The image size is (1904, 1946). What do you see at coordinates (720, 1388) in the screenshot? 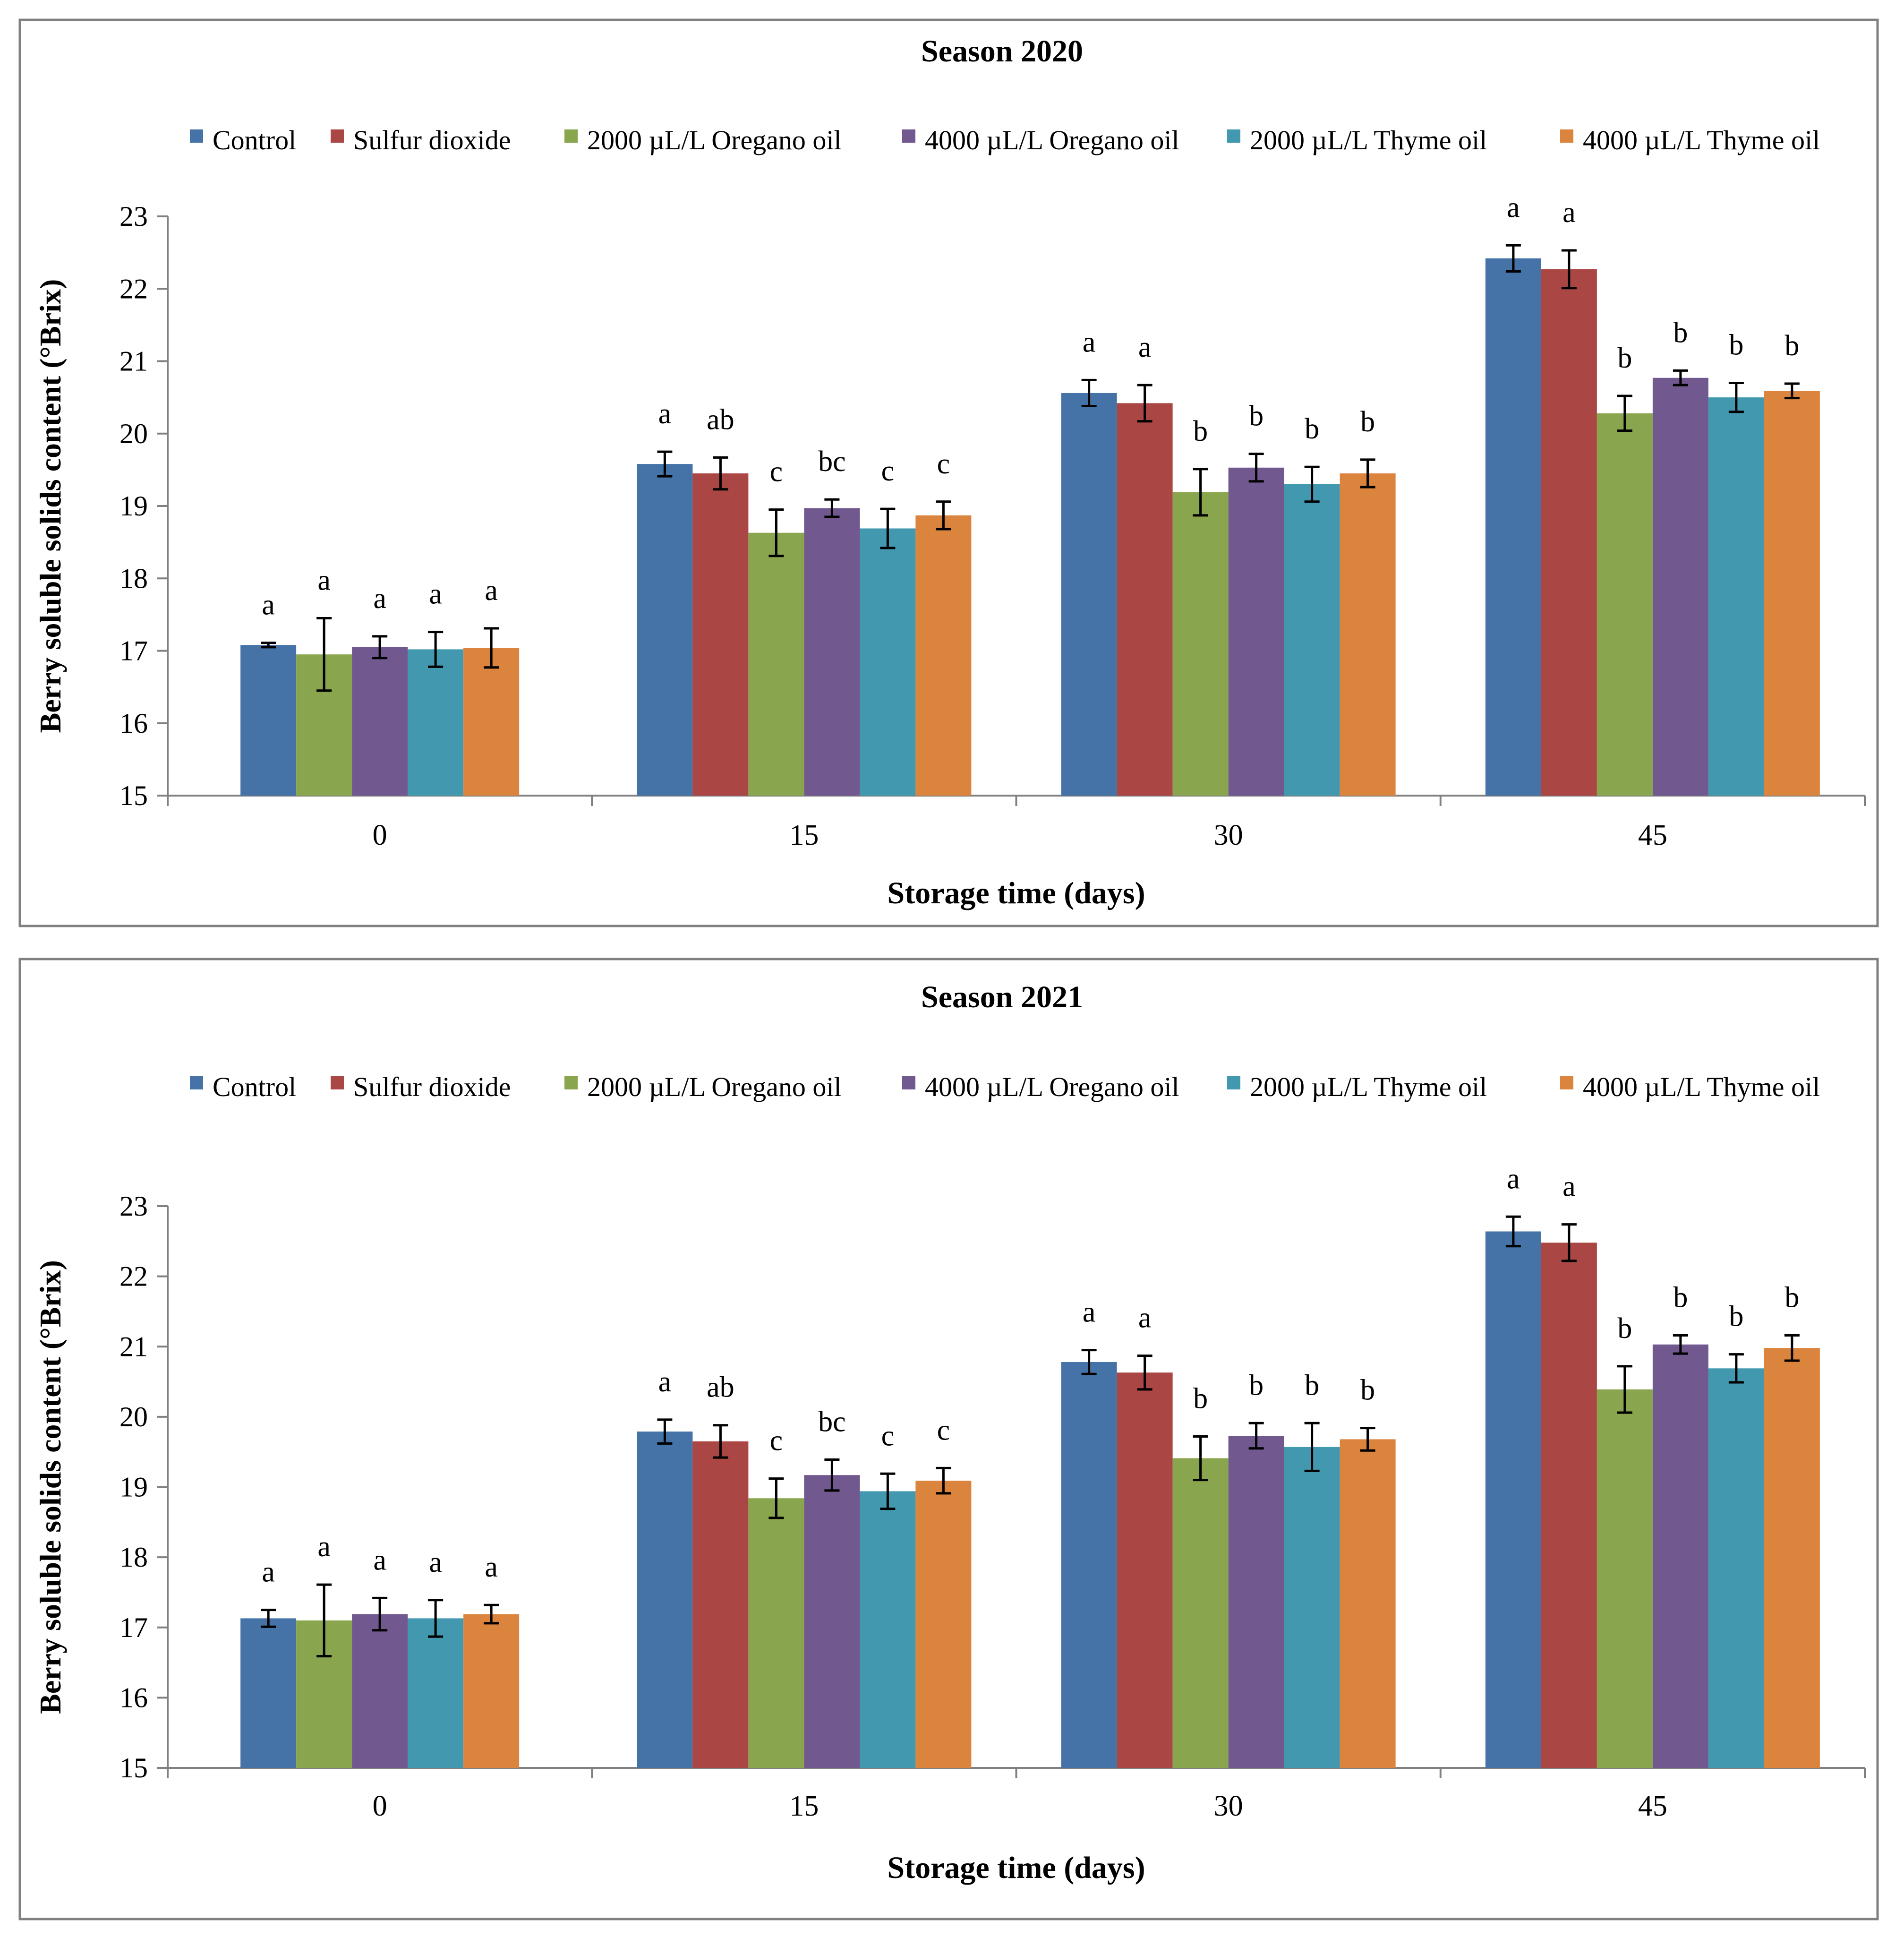
I see `significance-letter: ab` at bounding box center [720, 1388].